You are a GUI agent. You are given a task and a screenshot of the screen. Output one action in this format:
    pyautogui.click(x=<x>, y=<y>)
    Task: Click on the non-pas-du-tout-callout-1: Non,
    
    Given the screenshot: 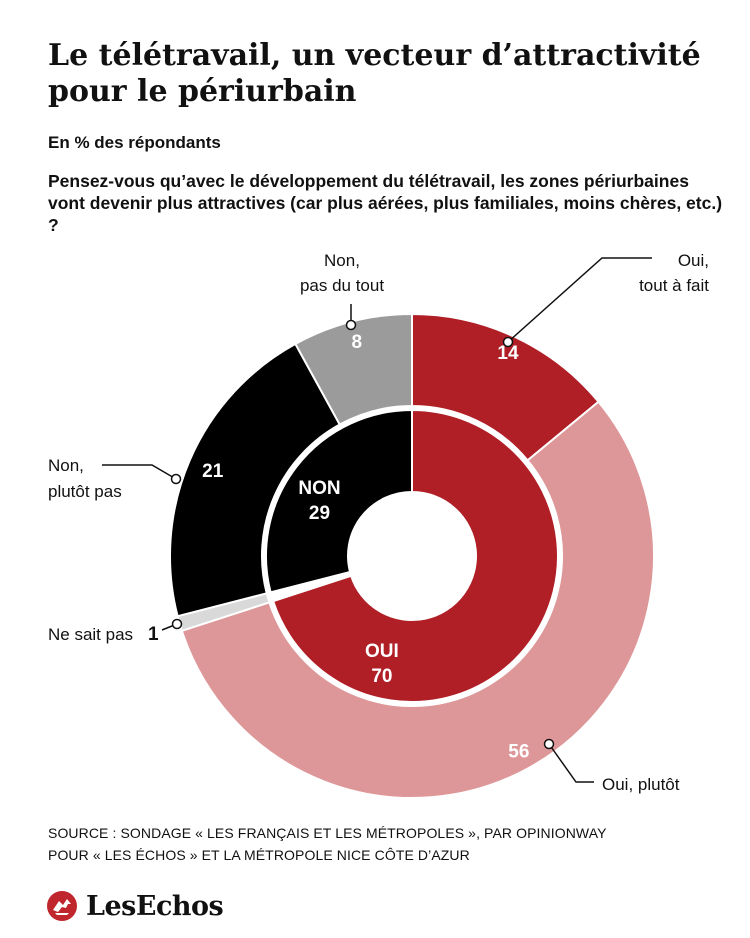 What is the action you would take?
    pyautogui.click(x=342, y=260)
    